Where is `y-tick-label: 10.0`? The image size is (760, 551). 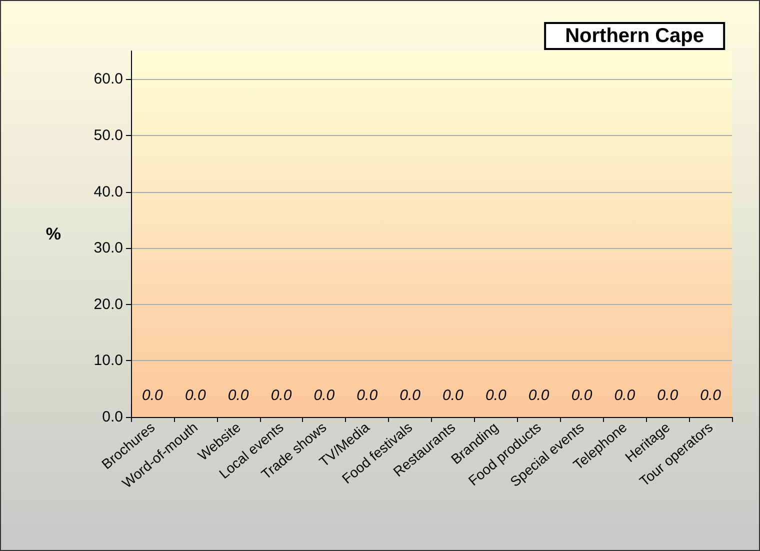 y-tick-label: 10.0 is located at coordinates (108, 361).